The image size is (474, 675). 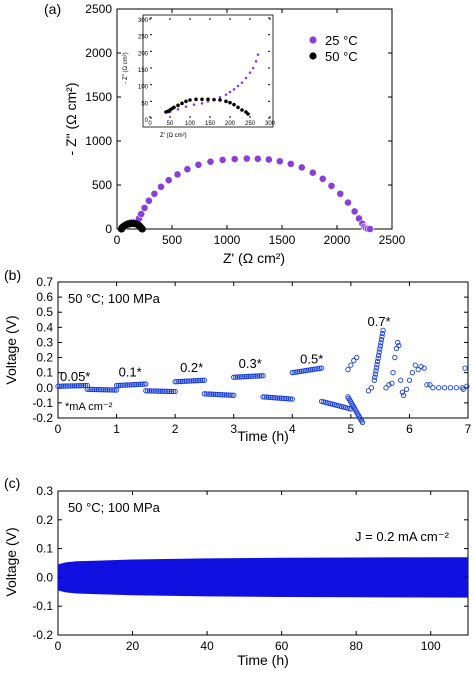 I want to click on y-tick-label: 1500, so click(x=98, y=97).